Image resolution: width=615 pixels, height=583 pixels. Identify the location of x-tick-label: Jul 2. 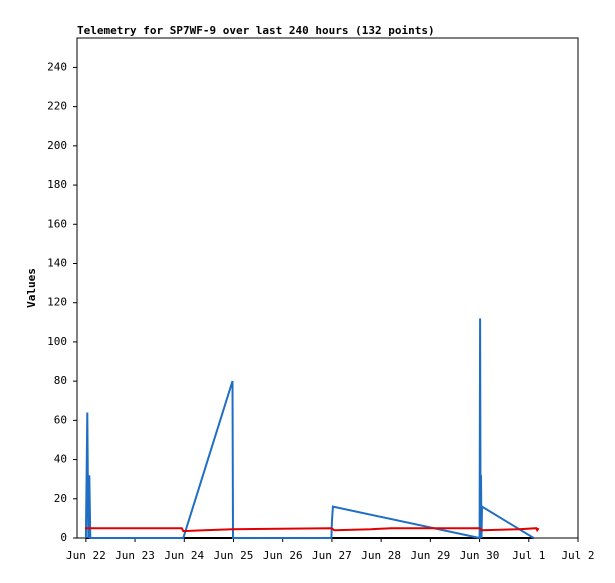
(577, 555).